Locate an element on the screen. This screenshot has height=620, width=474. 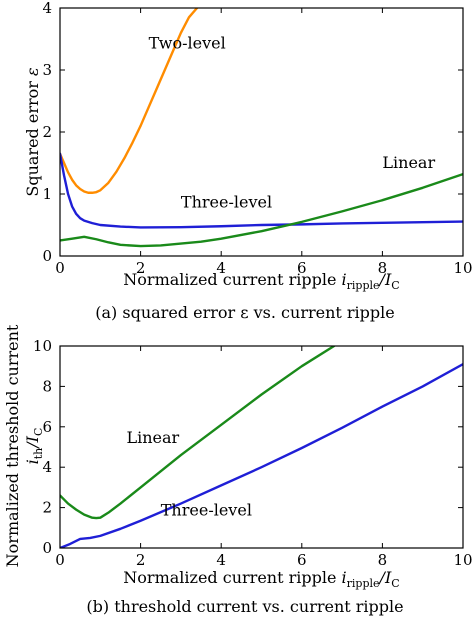
panel-a-xtick-label: 4 is located at coordinates (221, 268).